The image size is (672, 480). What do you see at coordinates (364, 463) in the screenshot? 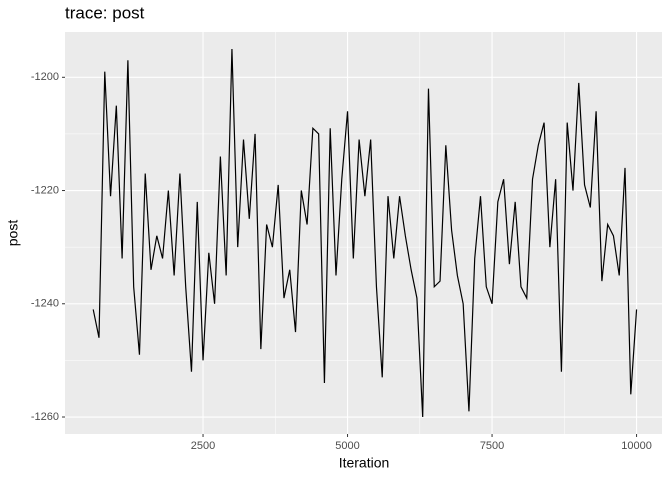
I see `x-axis-title: Iteration` at bounding box center [364, 463].